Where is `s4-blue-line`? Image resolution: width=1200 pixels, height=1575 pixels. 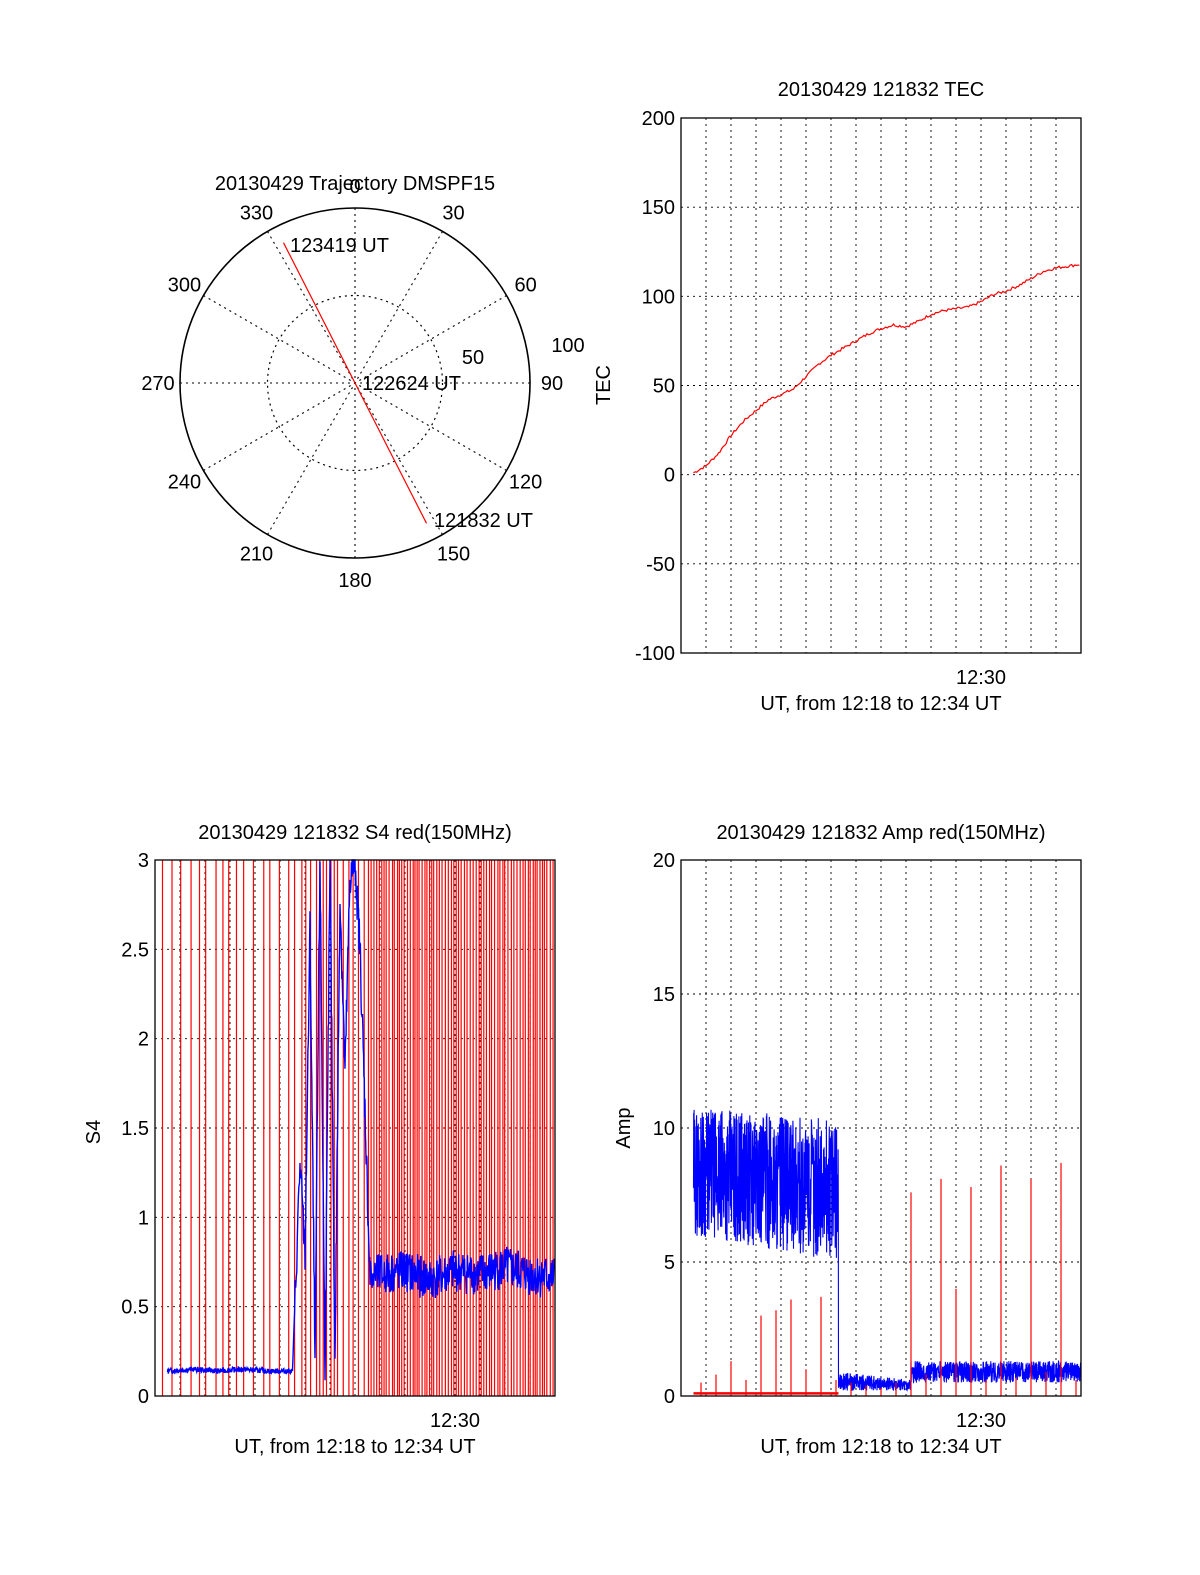
s4-blue-line is located at coordinates (361, 1120).